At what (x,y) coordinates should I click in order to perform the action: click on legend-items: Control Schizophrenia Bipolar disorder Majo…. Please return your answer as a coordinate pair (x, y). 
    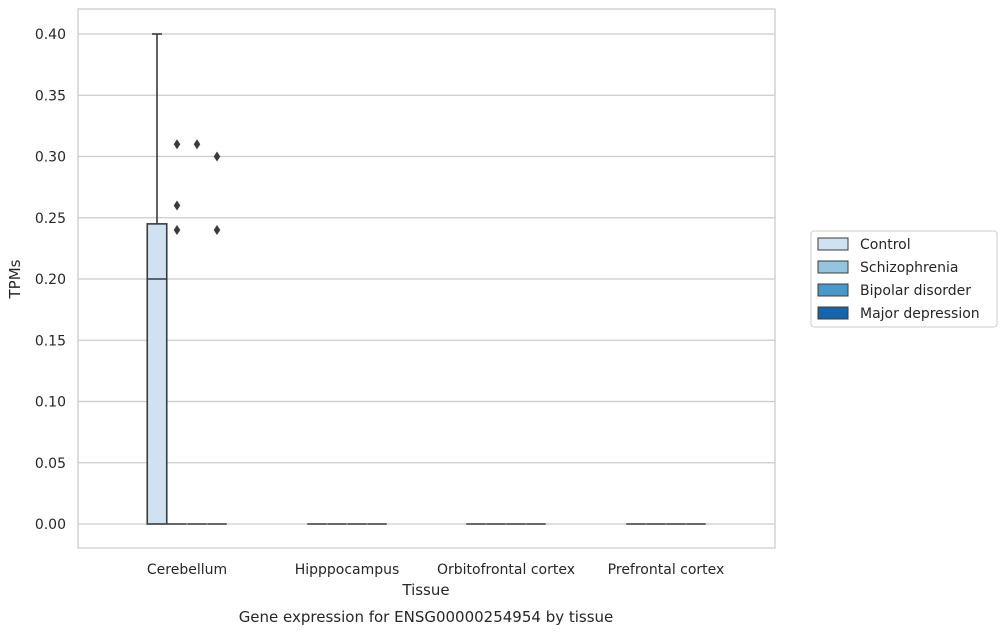
    Looking at the image, I should click on (898, 279).